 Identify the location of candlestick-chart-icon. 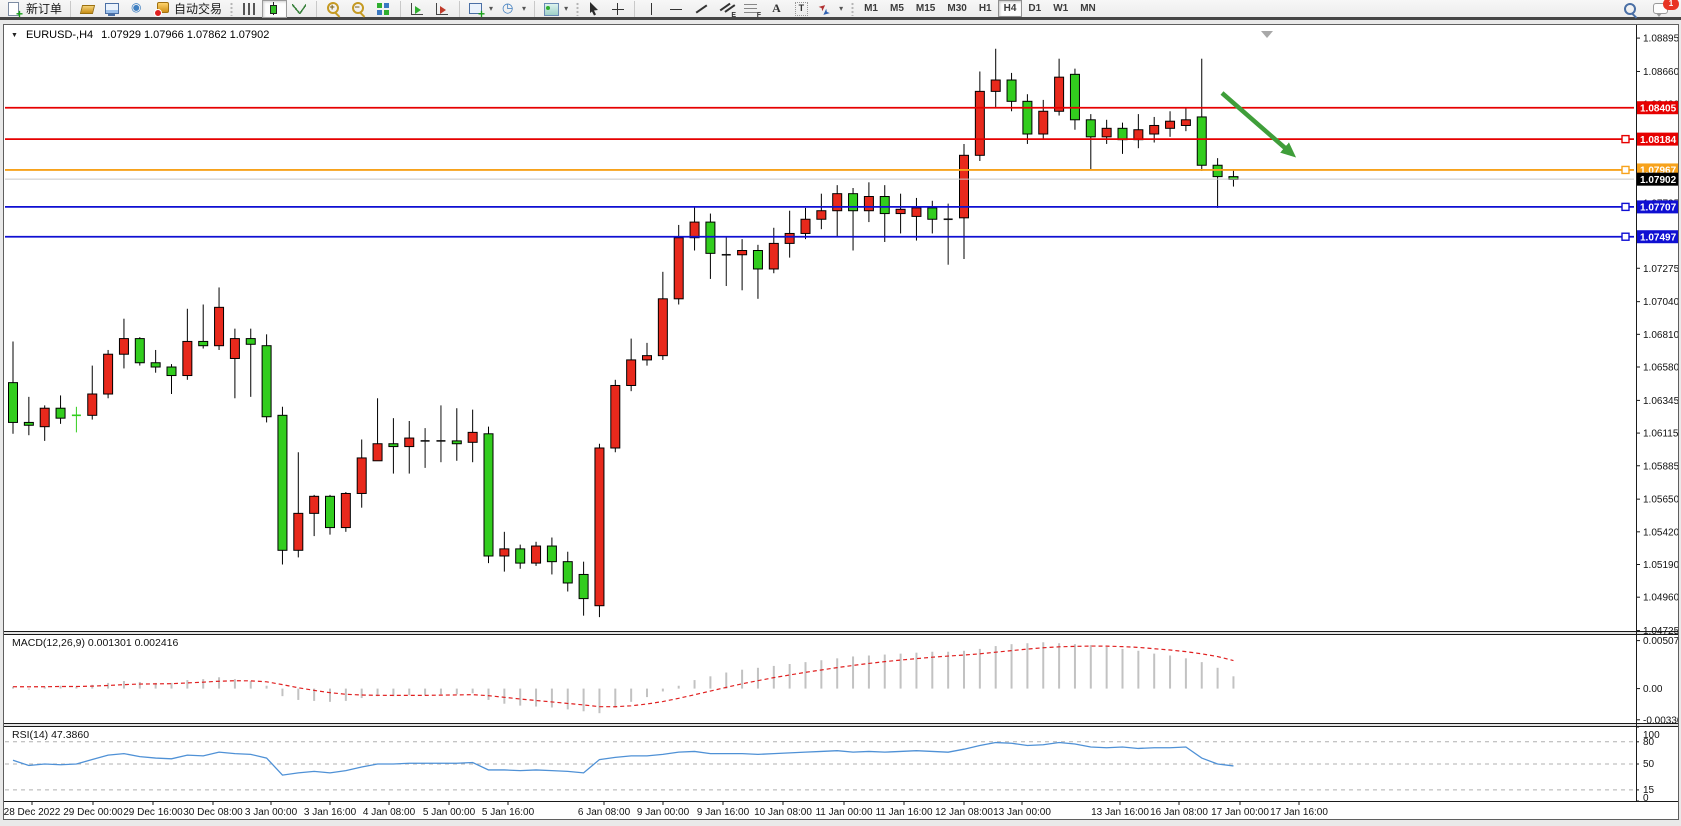
(274, 9).